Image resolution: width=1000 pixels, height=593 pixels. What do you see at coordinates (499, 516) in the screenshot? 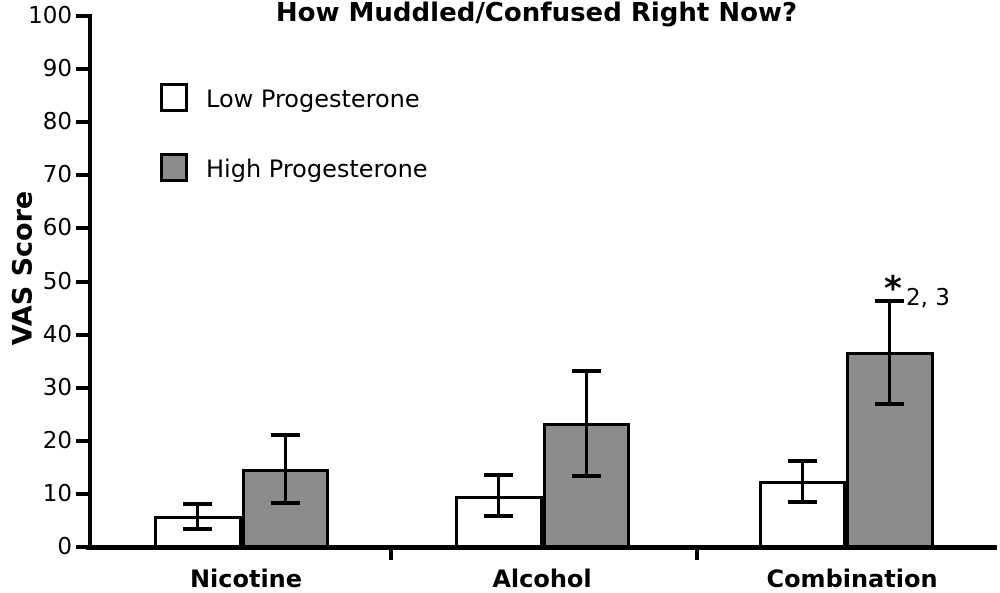
I see `error-bar-low-progesterone-alcohol-cap-bottom` at bounding box center [499, 516].